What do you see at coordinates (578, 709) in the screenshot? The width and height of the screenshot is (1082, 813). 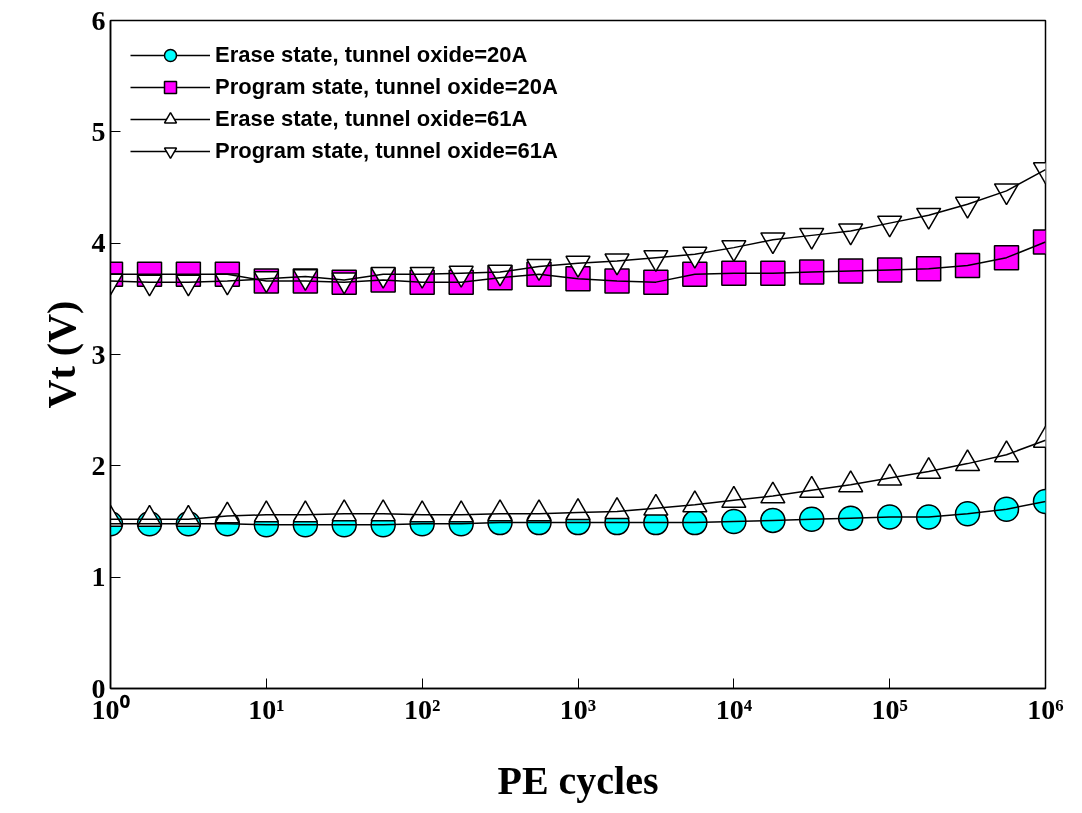 I see `x-tick-label: 10³` at bounding box center [578, 709].